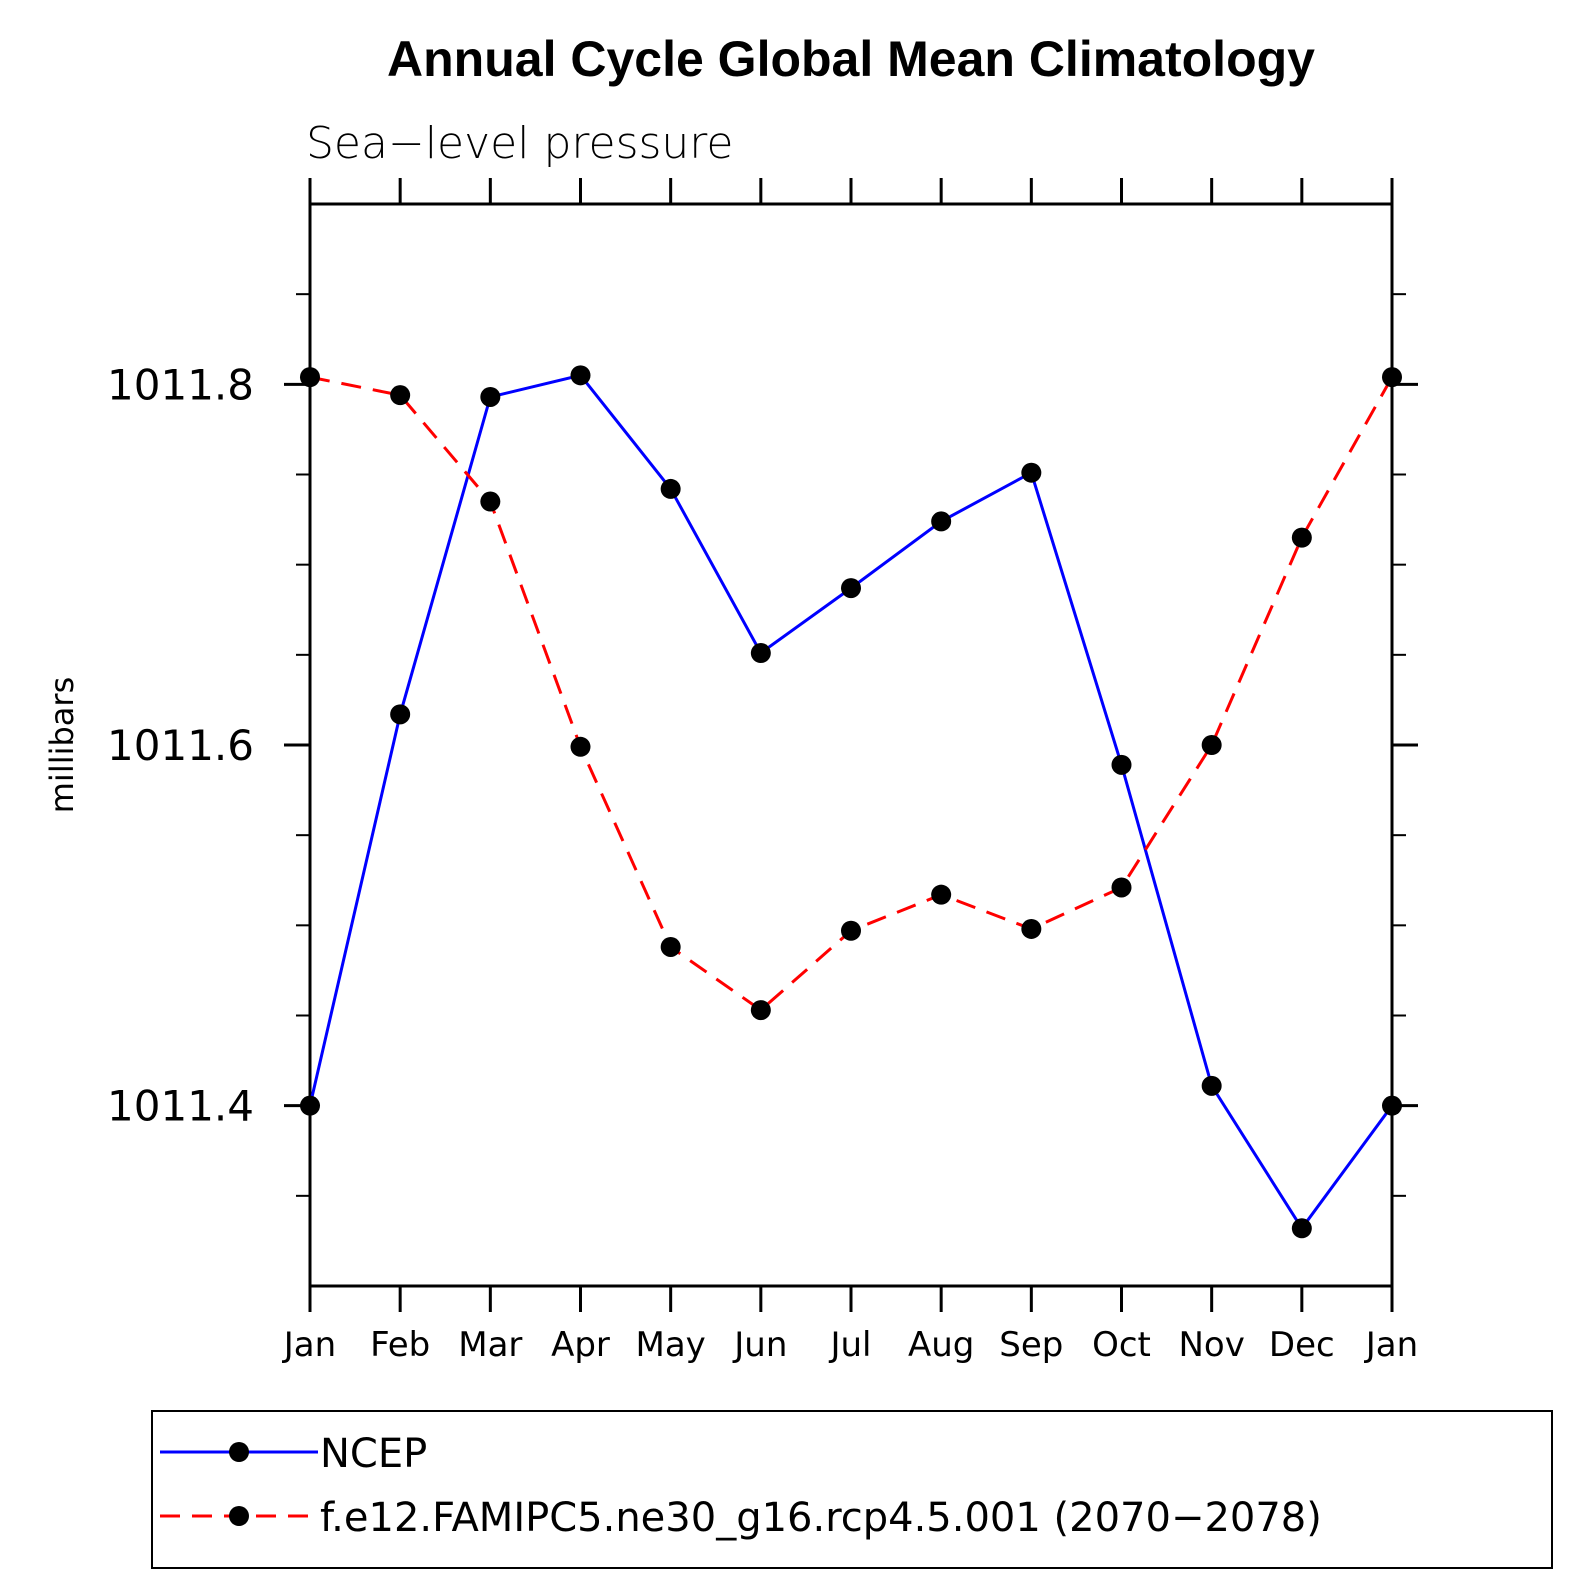  I want to click on y-tick-label: 1011.4, so click(180, 1106).